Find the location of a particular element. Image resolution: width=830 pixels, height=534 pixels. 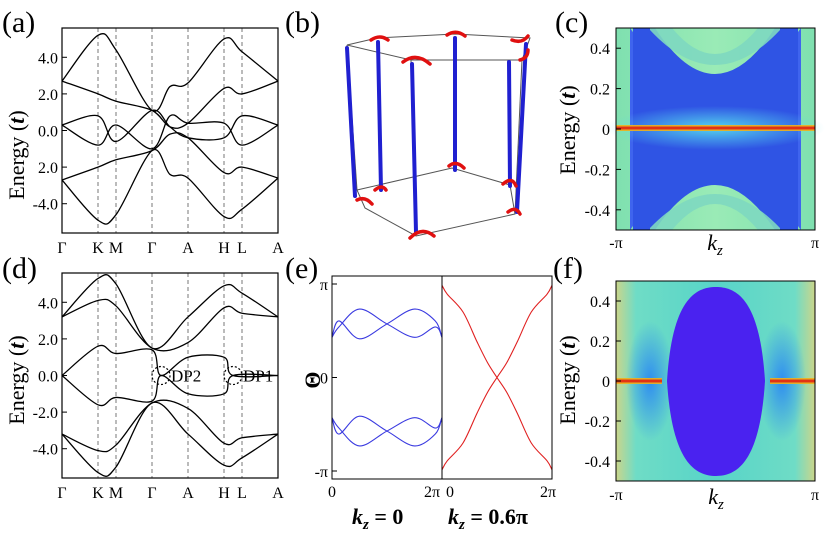

c-xtick-1: π is located at coordinates (815, 243).